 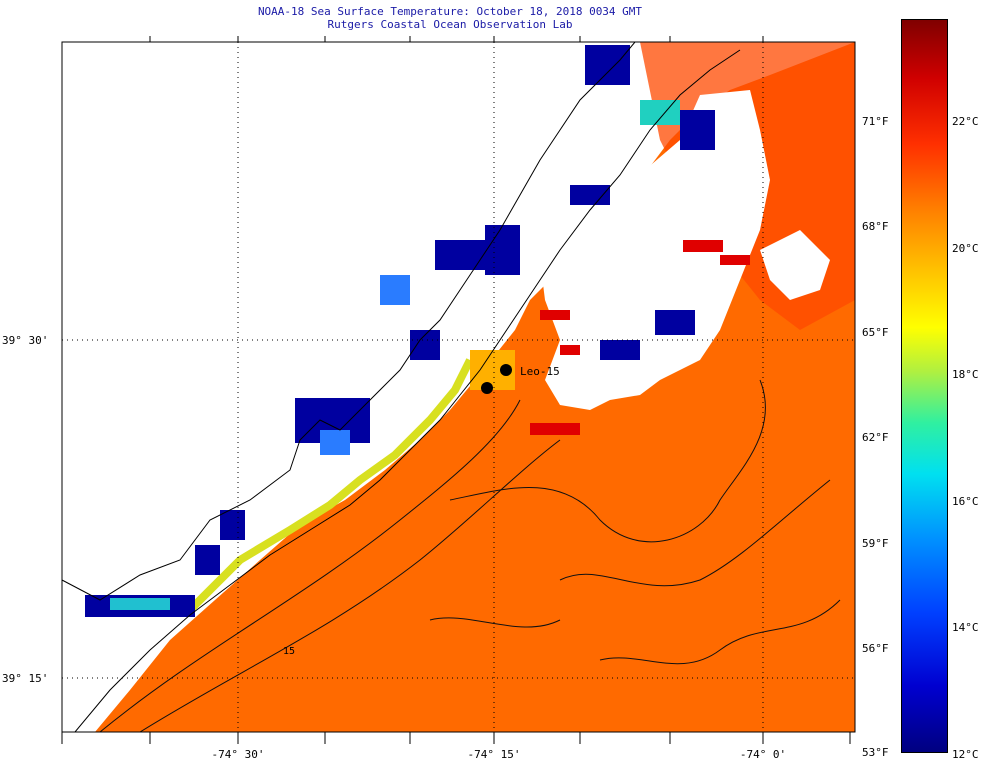 What do you see at coordinates (238, 754) in the screenshot?
I see `lon-label-7430: -74° 30'` at bounding box center [238, 754].